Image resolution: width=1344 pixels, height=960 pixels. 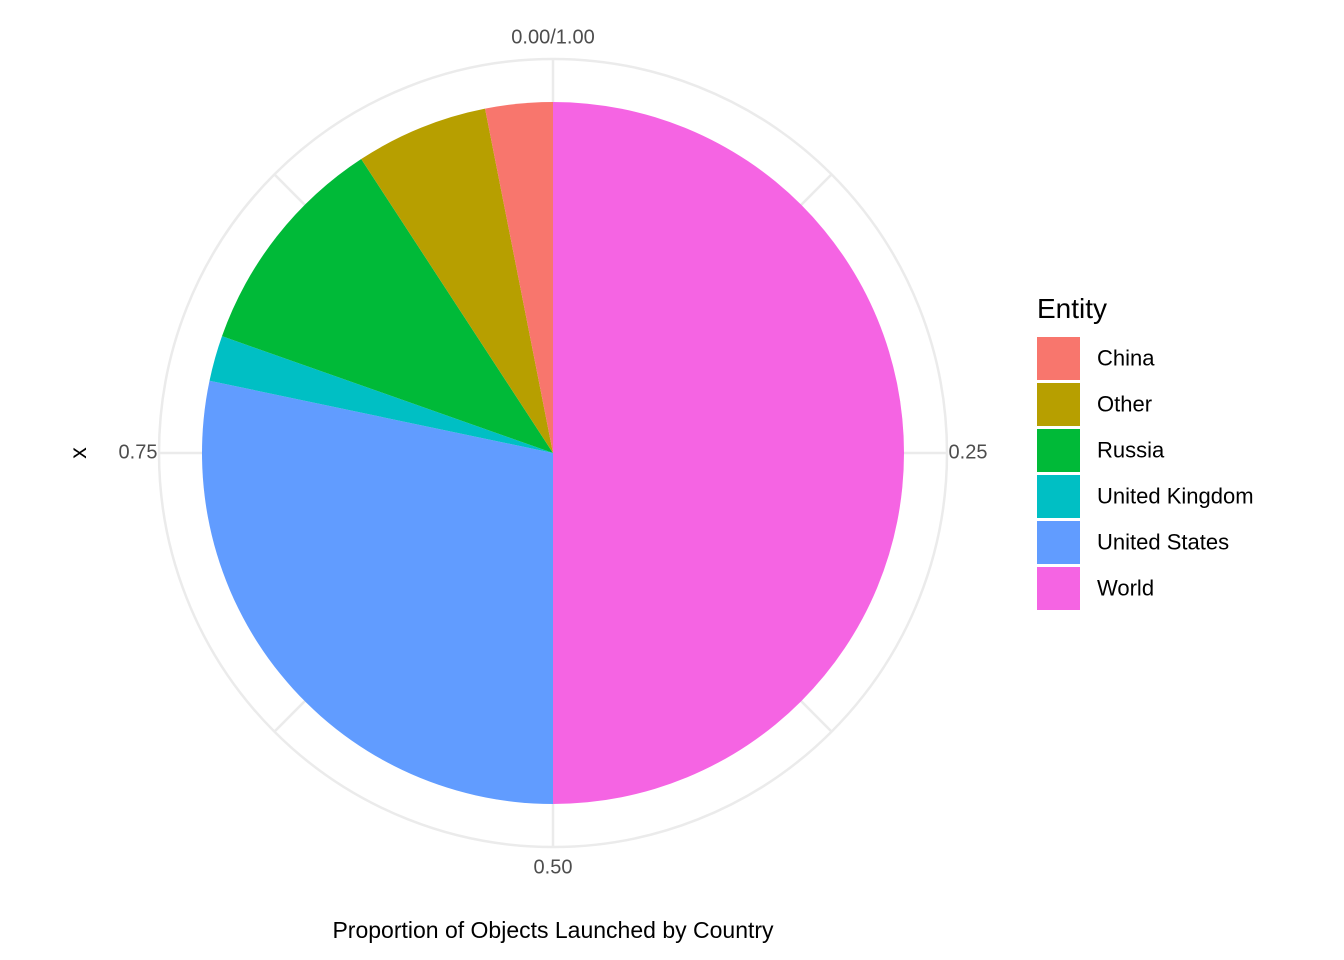 What do you see at coordinates (1175, 495) in the screenshot?
I see `legend-label: United Kingdom` at bounding box center [1175, 495].